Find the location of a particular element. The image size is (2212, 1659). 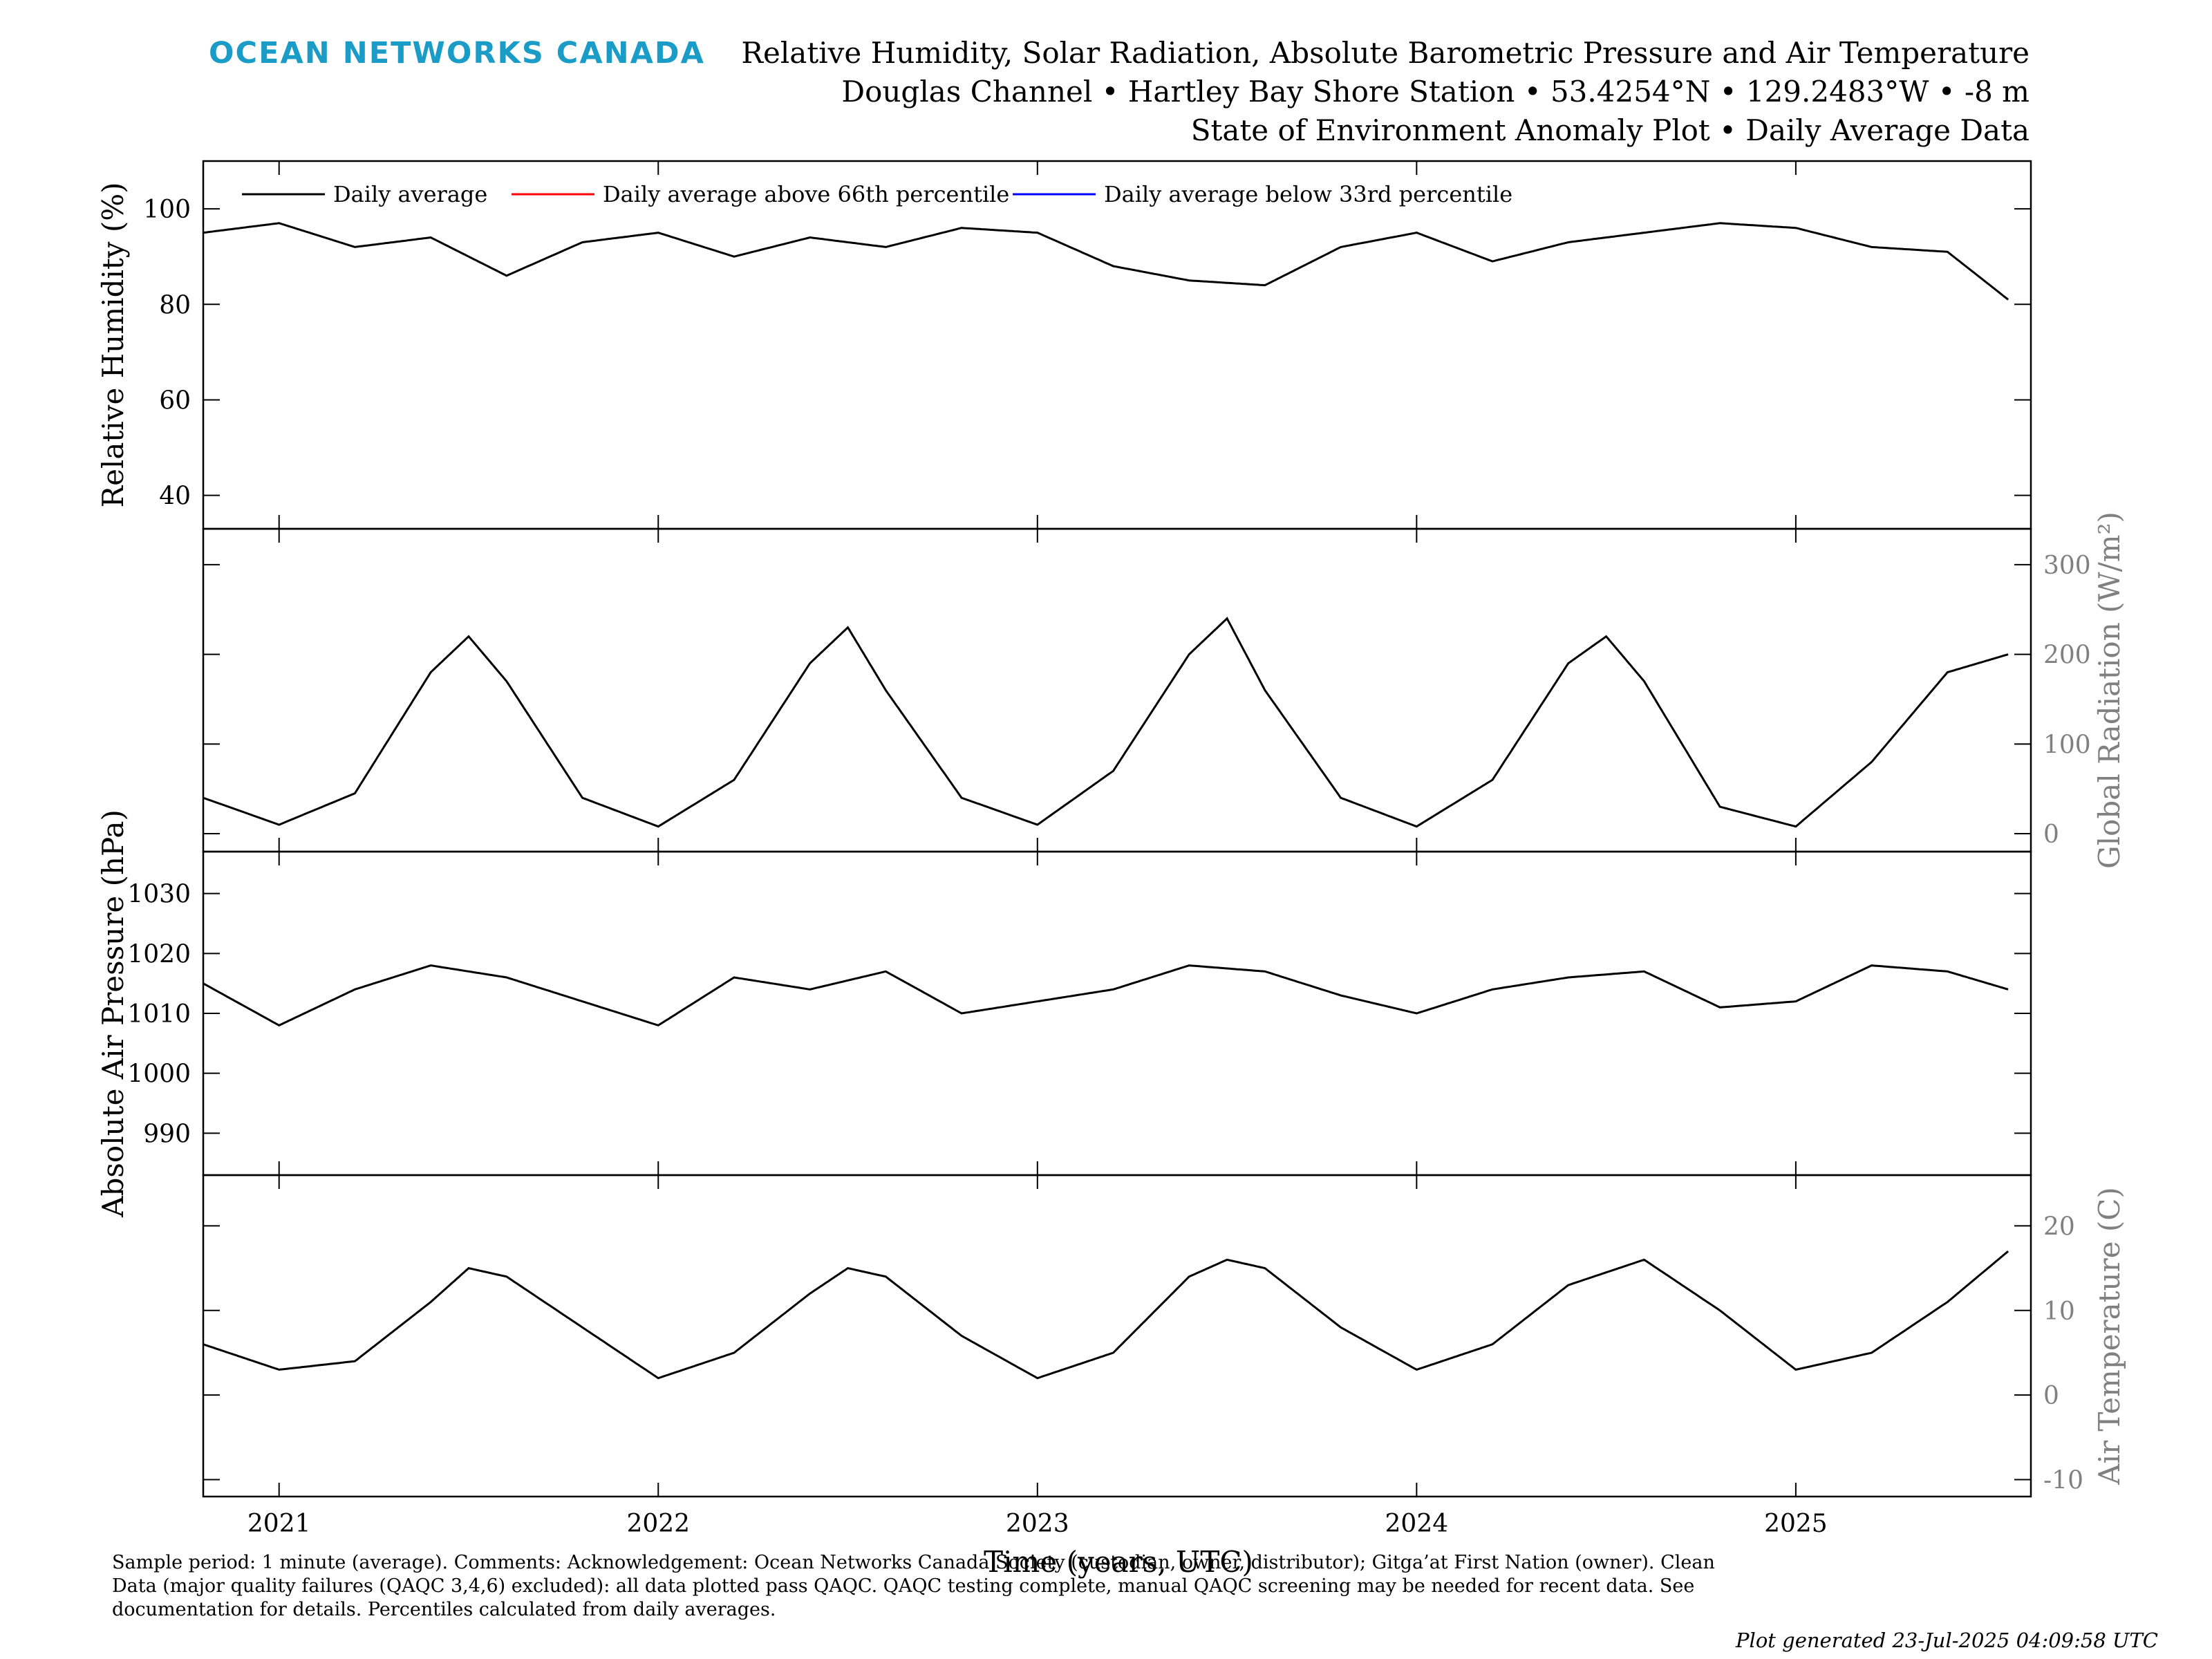

y-tick-label: 40 is located at coordinates (175, 496).